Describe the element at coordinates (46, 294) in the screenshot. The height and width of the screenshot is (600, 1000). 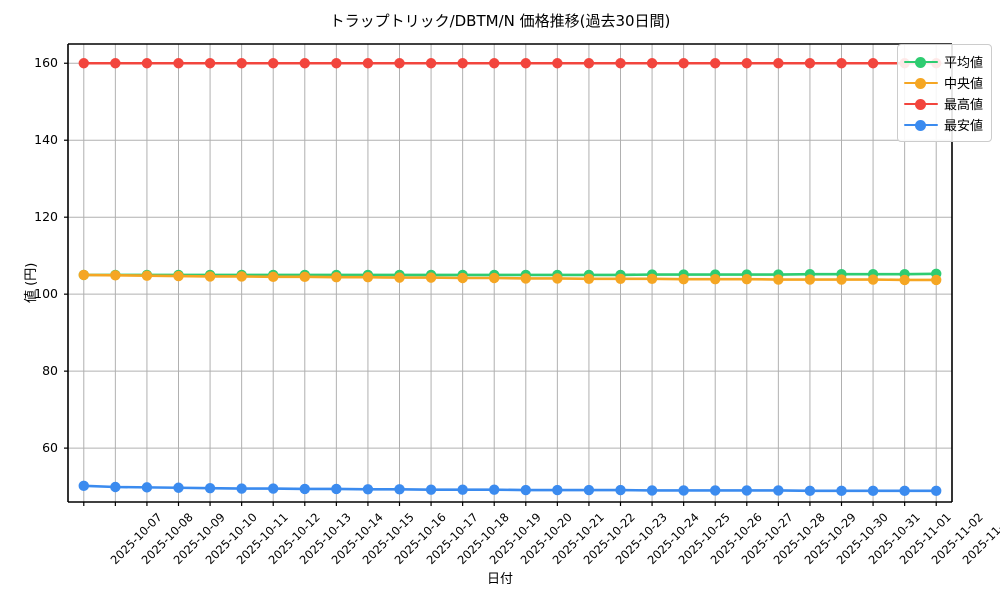
I see `y-tick-label: 100` at that location.